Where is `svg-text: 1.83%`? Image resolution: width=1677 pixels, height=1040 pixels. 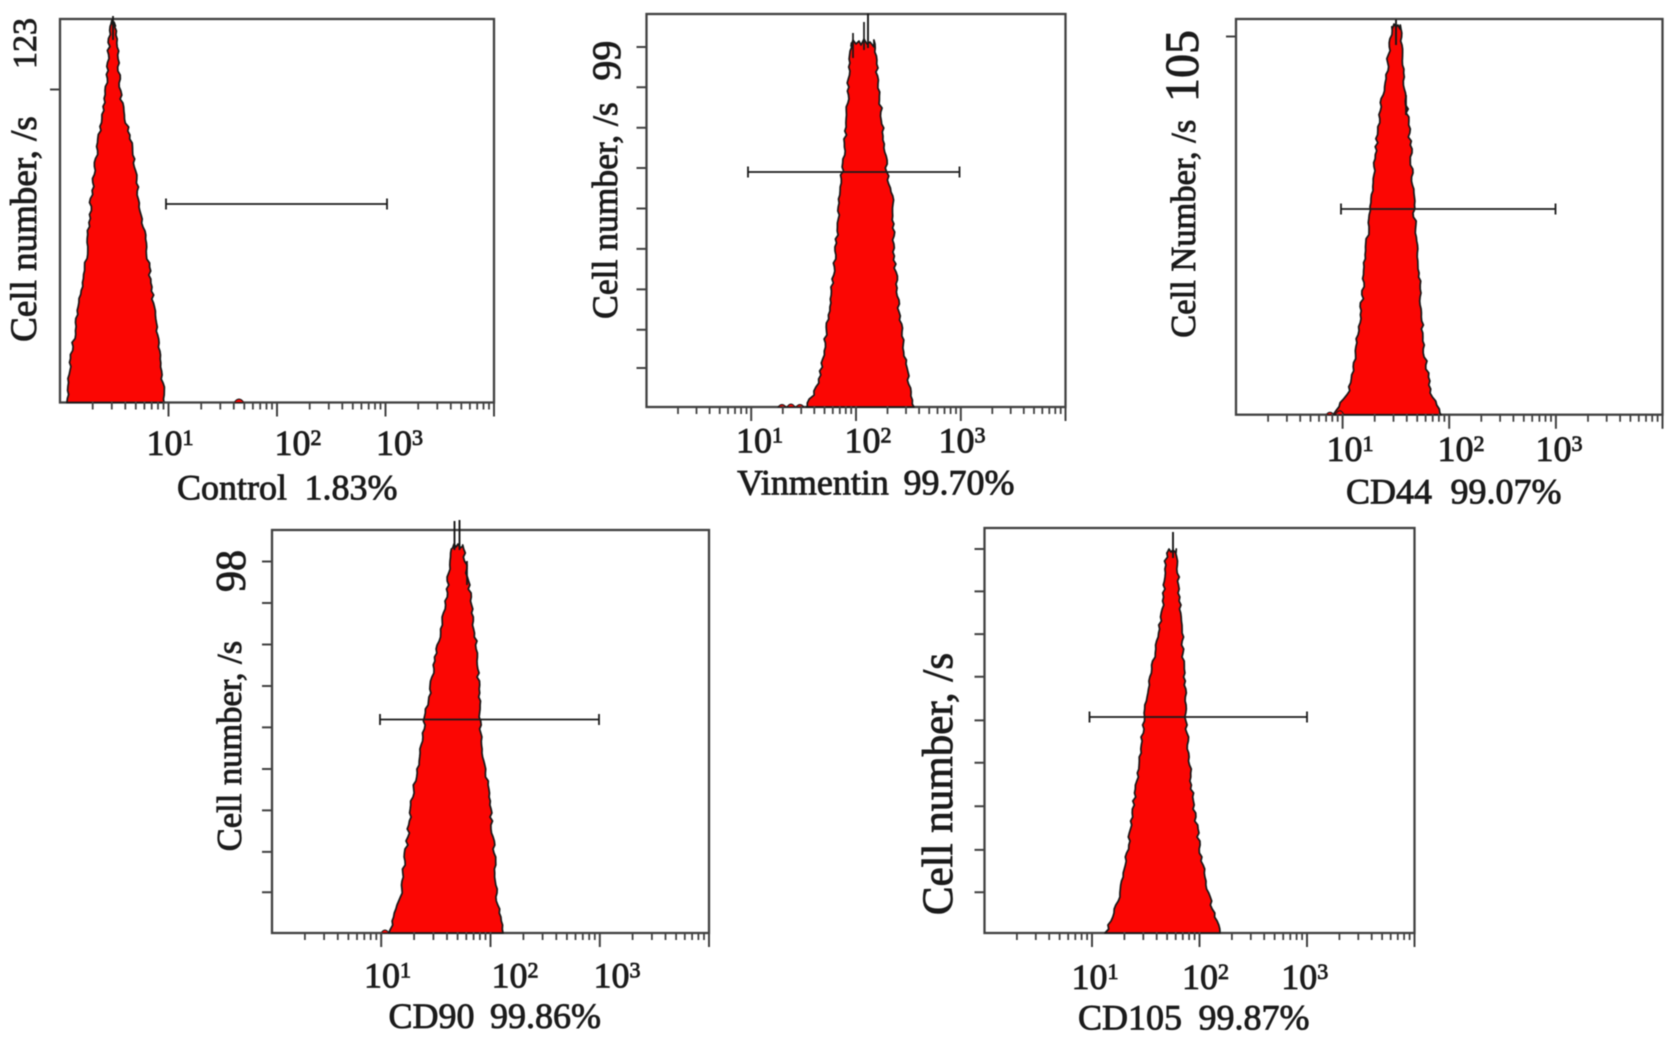 svg-text: 1.83% is located at coordinates (351, 488).